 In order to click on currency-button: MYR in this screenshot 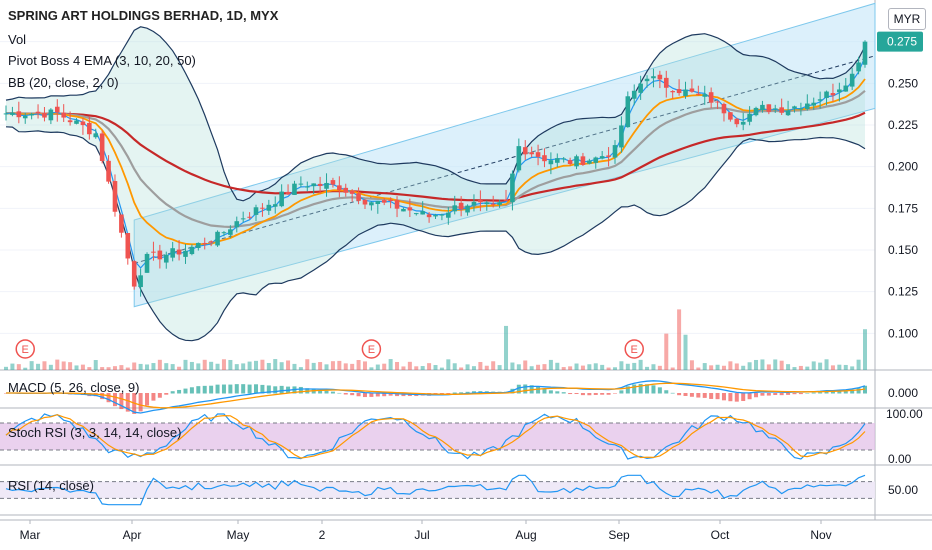, I will do `click(907, 19)`.